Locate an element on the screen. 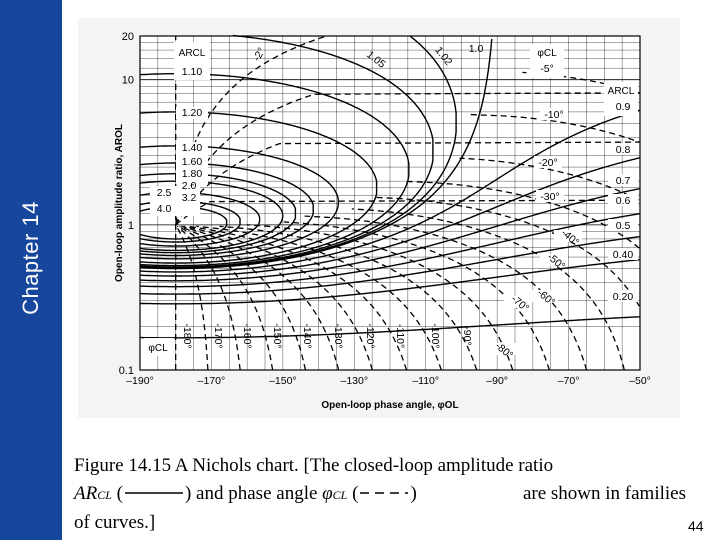 Image resolution: width=720 pixels, height=540 pixels. x-tick-label: –50° is located at coordinates (640, 381).